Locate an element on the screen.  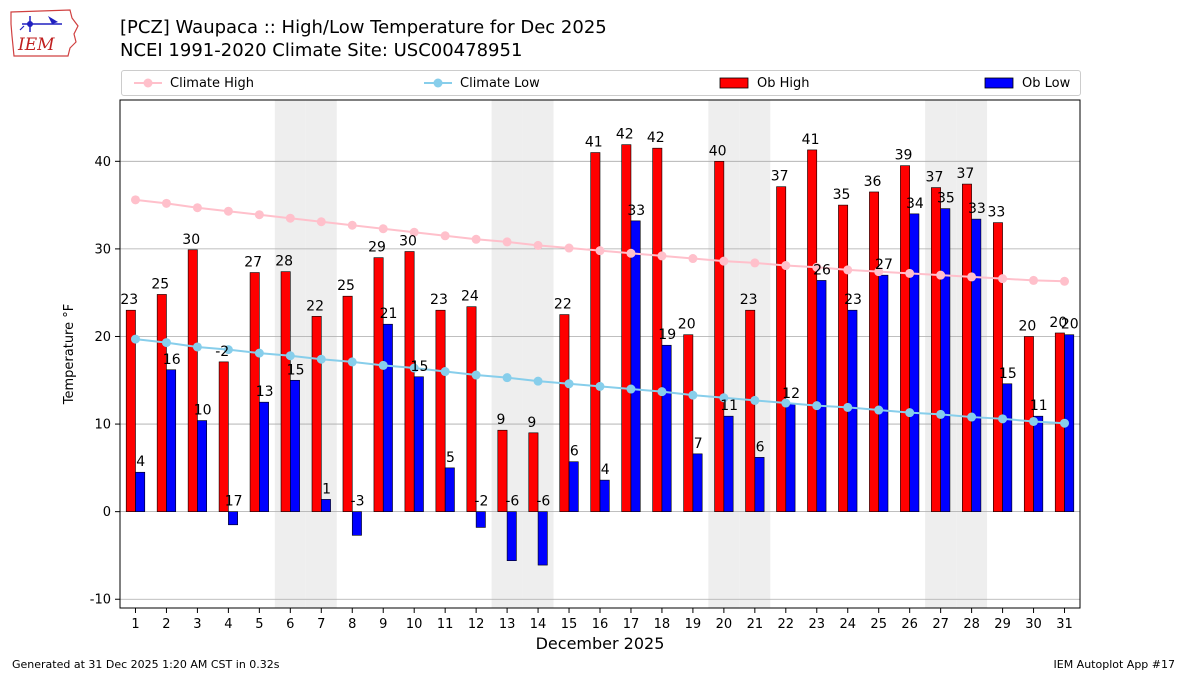
x-tick-label: 13 is located at coordinates (507, 624).